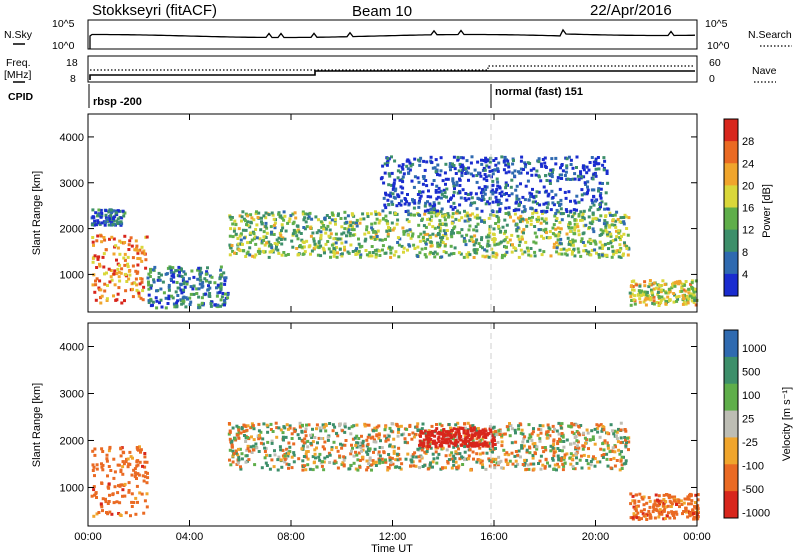 The image size is (800, 554). What do you see at coordinates (21, 97) in the screenshot?
I see `cpid-label: CPID` at bounding box center [21, 97].